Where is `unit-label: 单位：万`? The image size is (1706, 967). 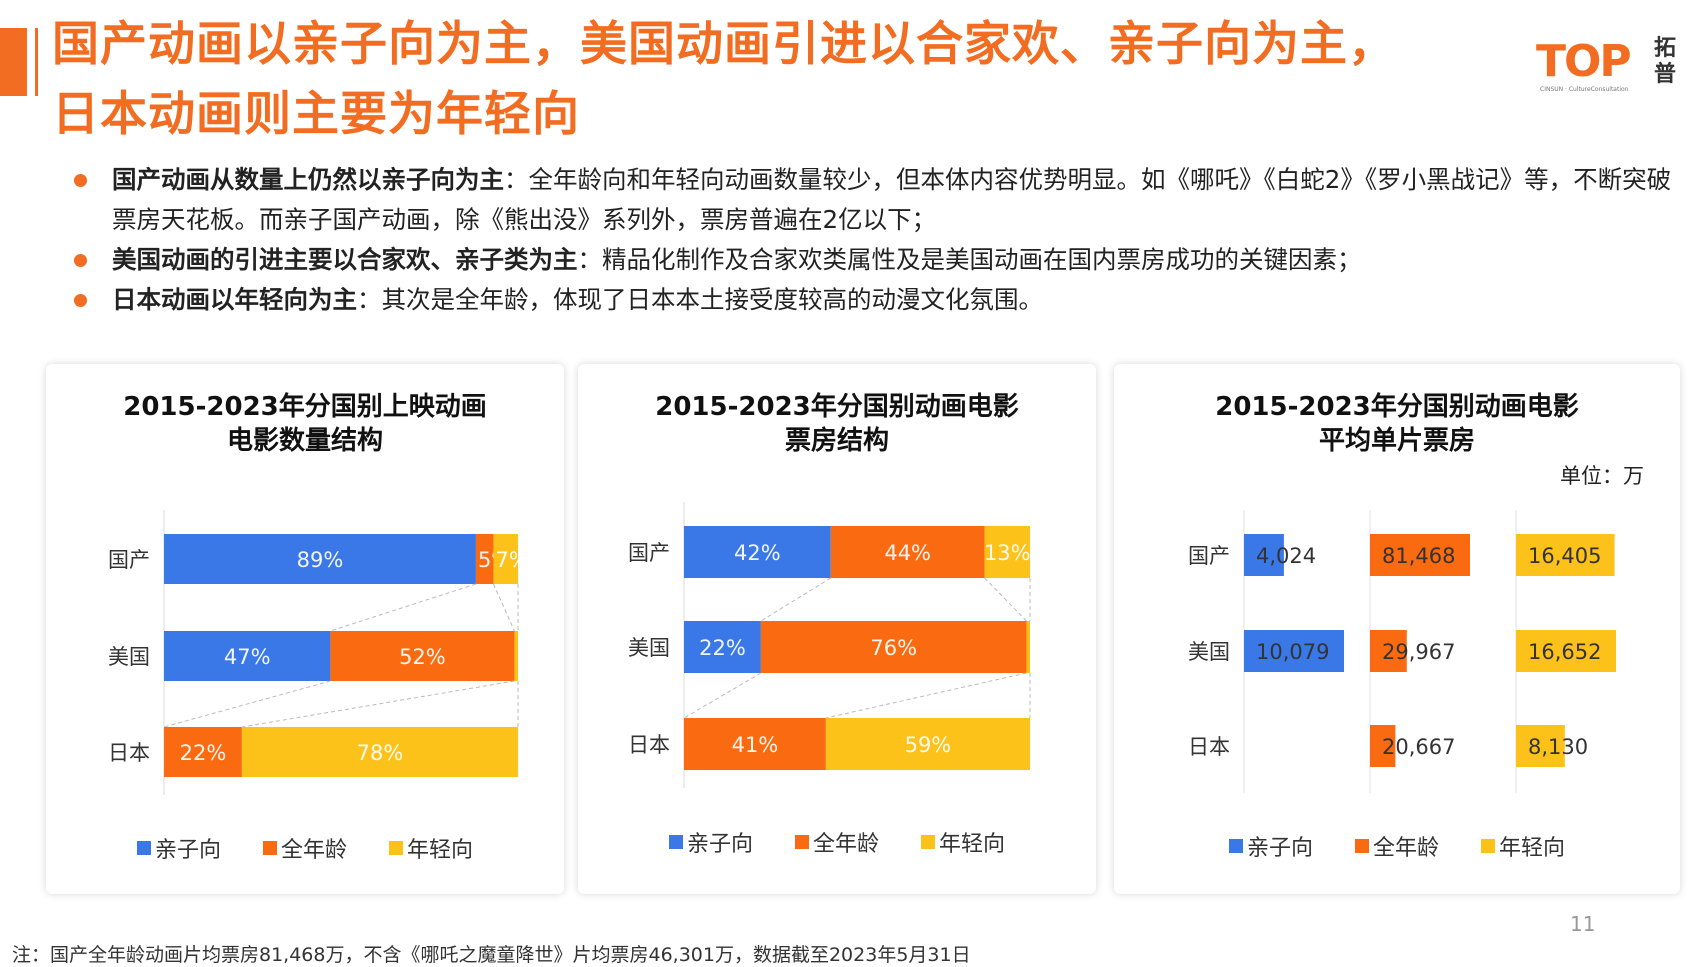 unit-label: 单位：万 is located at coordinates (1602, 476).